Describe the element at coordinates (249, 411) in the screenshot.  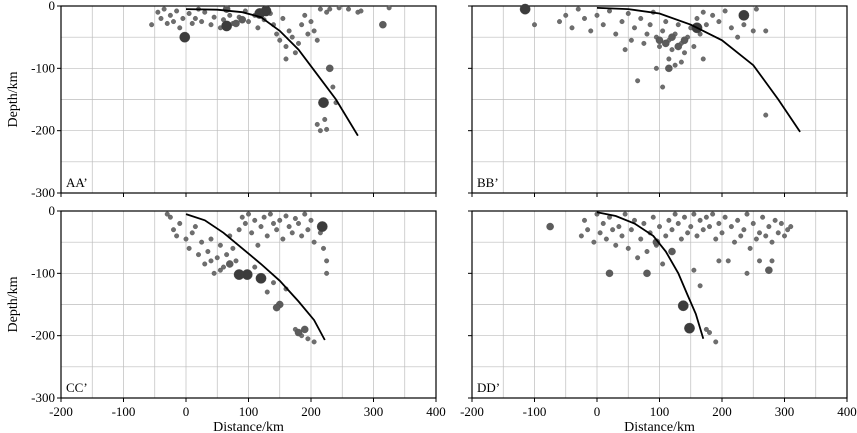
I see `x-tick-label: 100` at that location.